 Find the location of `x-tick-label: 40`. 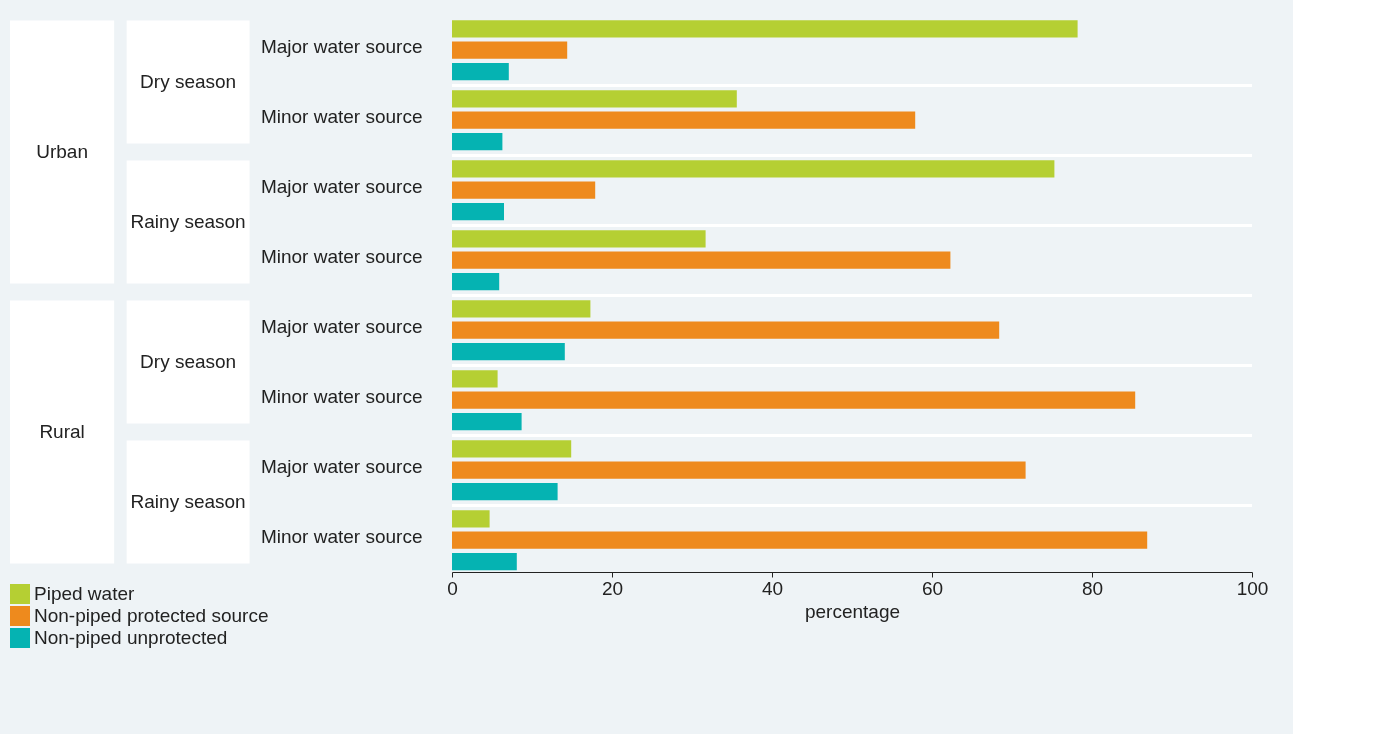

x-tick-label: 40 is located at coordinates (772, 588).